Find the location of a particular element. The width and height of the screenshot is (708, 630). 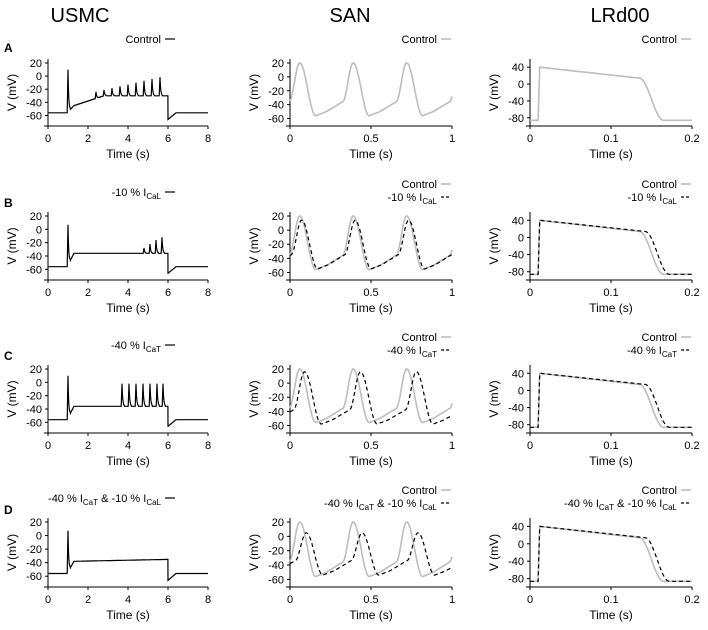

column-title-lrd00: LRd00 is located at coordinates (620, 16).